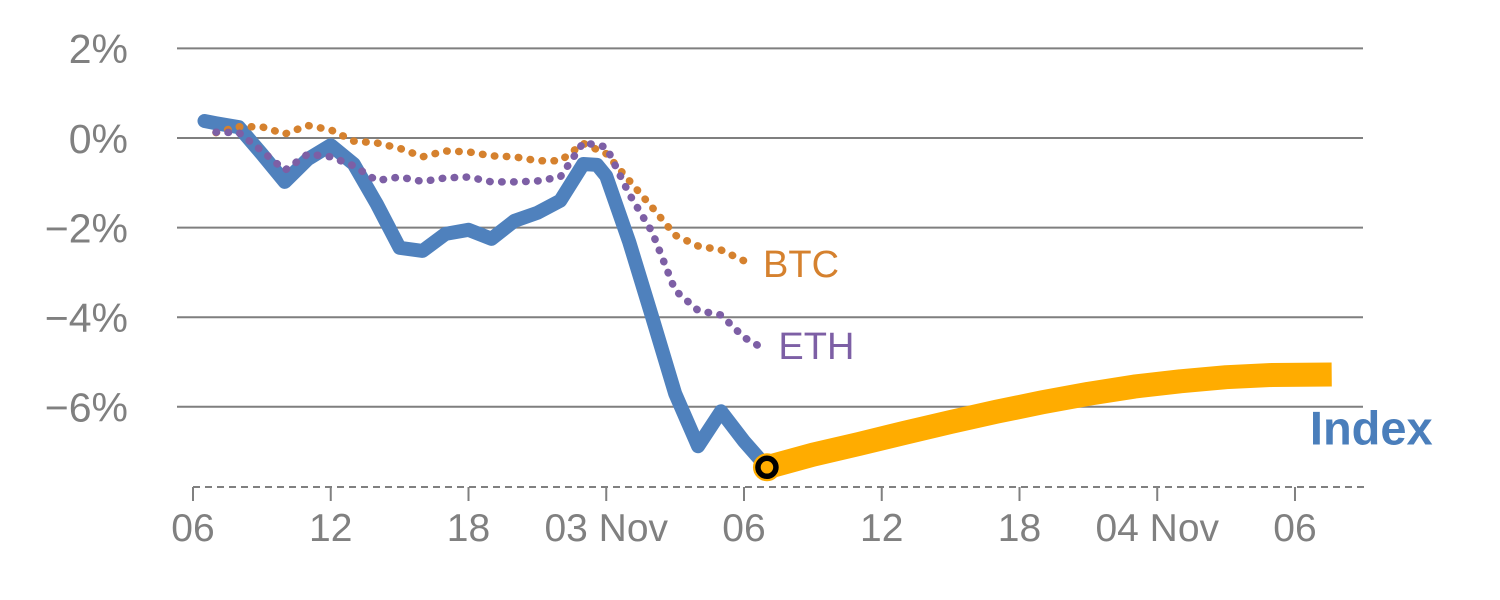  What do you see at coordinates (98, 49) in the screenshot?
I see `y-tick-label: 2%` at bounding box center [98, 49].